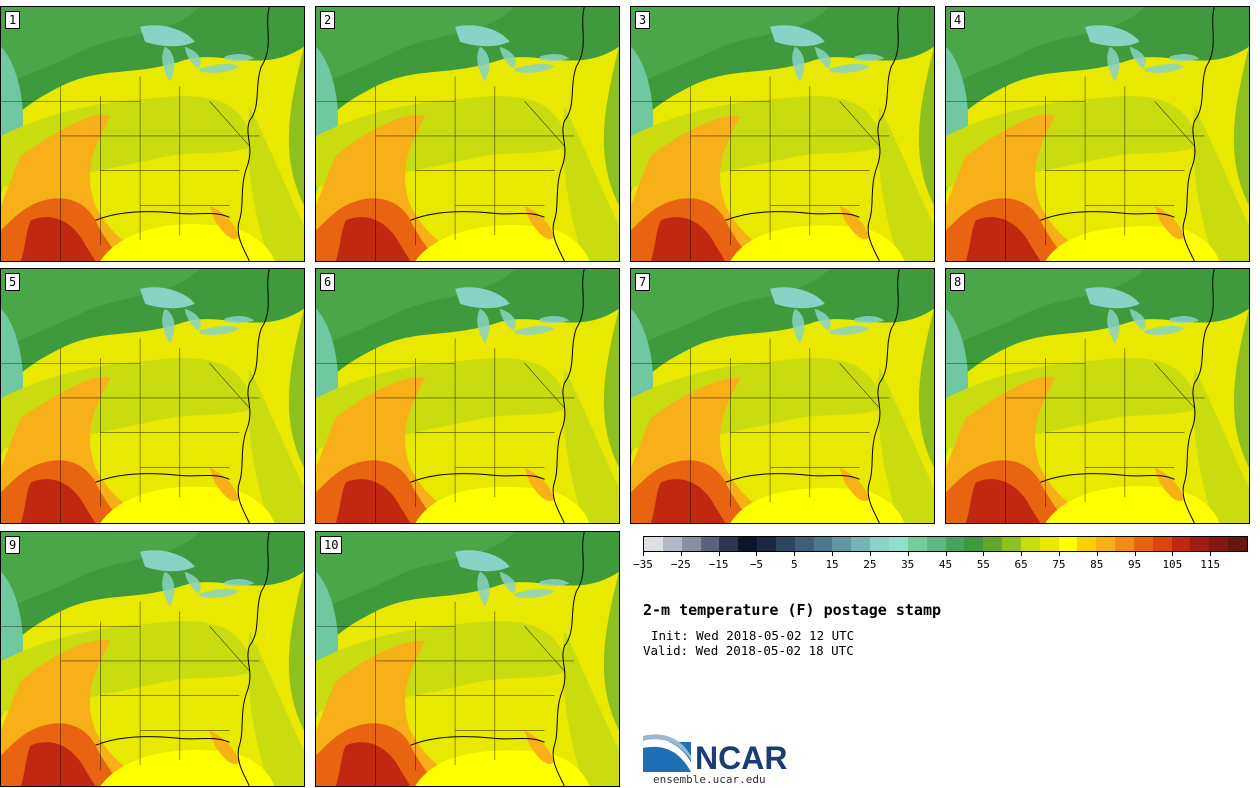 This screenshot has width=1260, height=788. I want to click on colorbar-tick-label: 15, so click(832, 564).